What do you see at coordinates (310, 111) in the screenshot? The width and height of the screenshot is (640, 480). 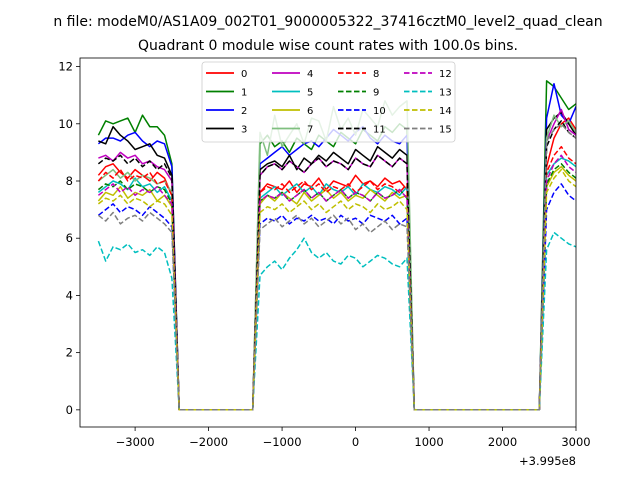 I see `legend-label-6: 6` at bounding box center [310, 111].